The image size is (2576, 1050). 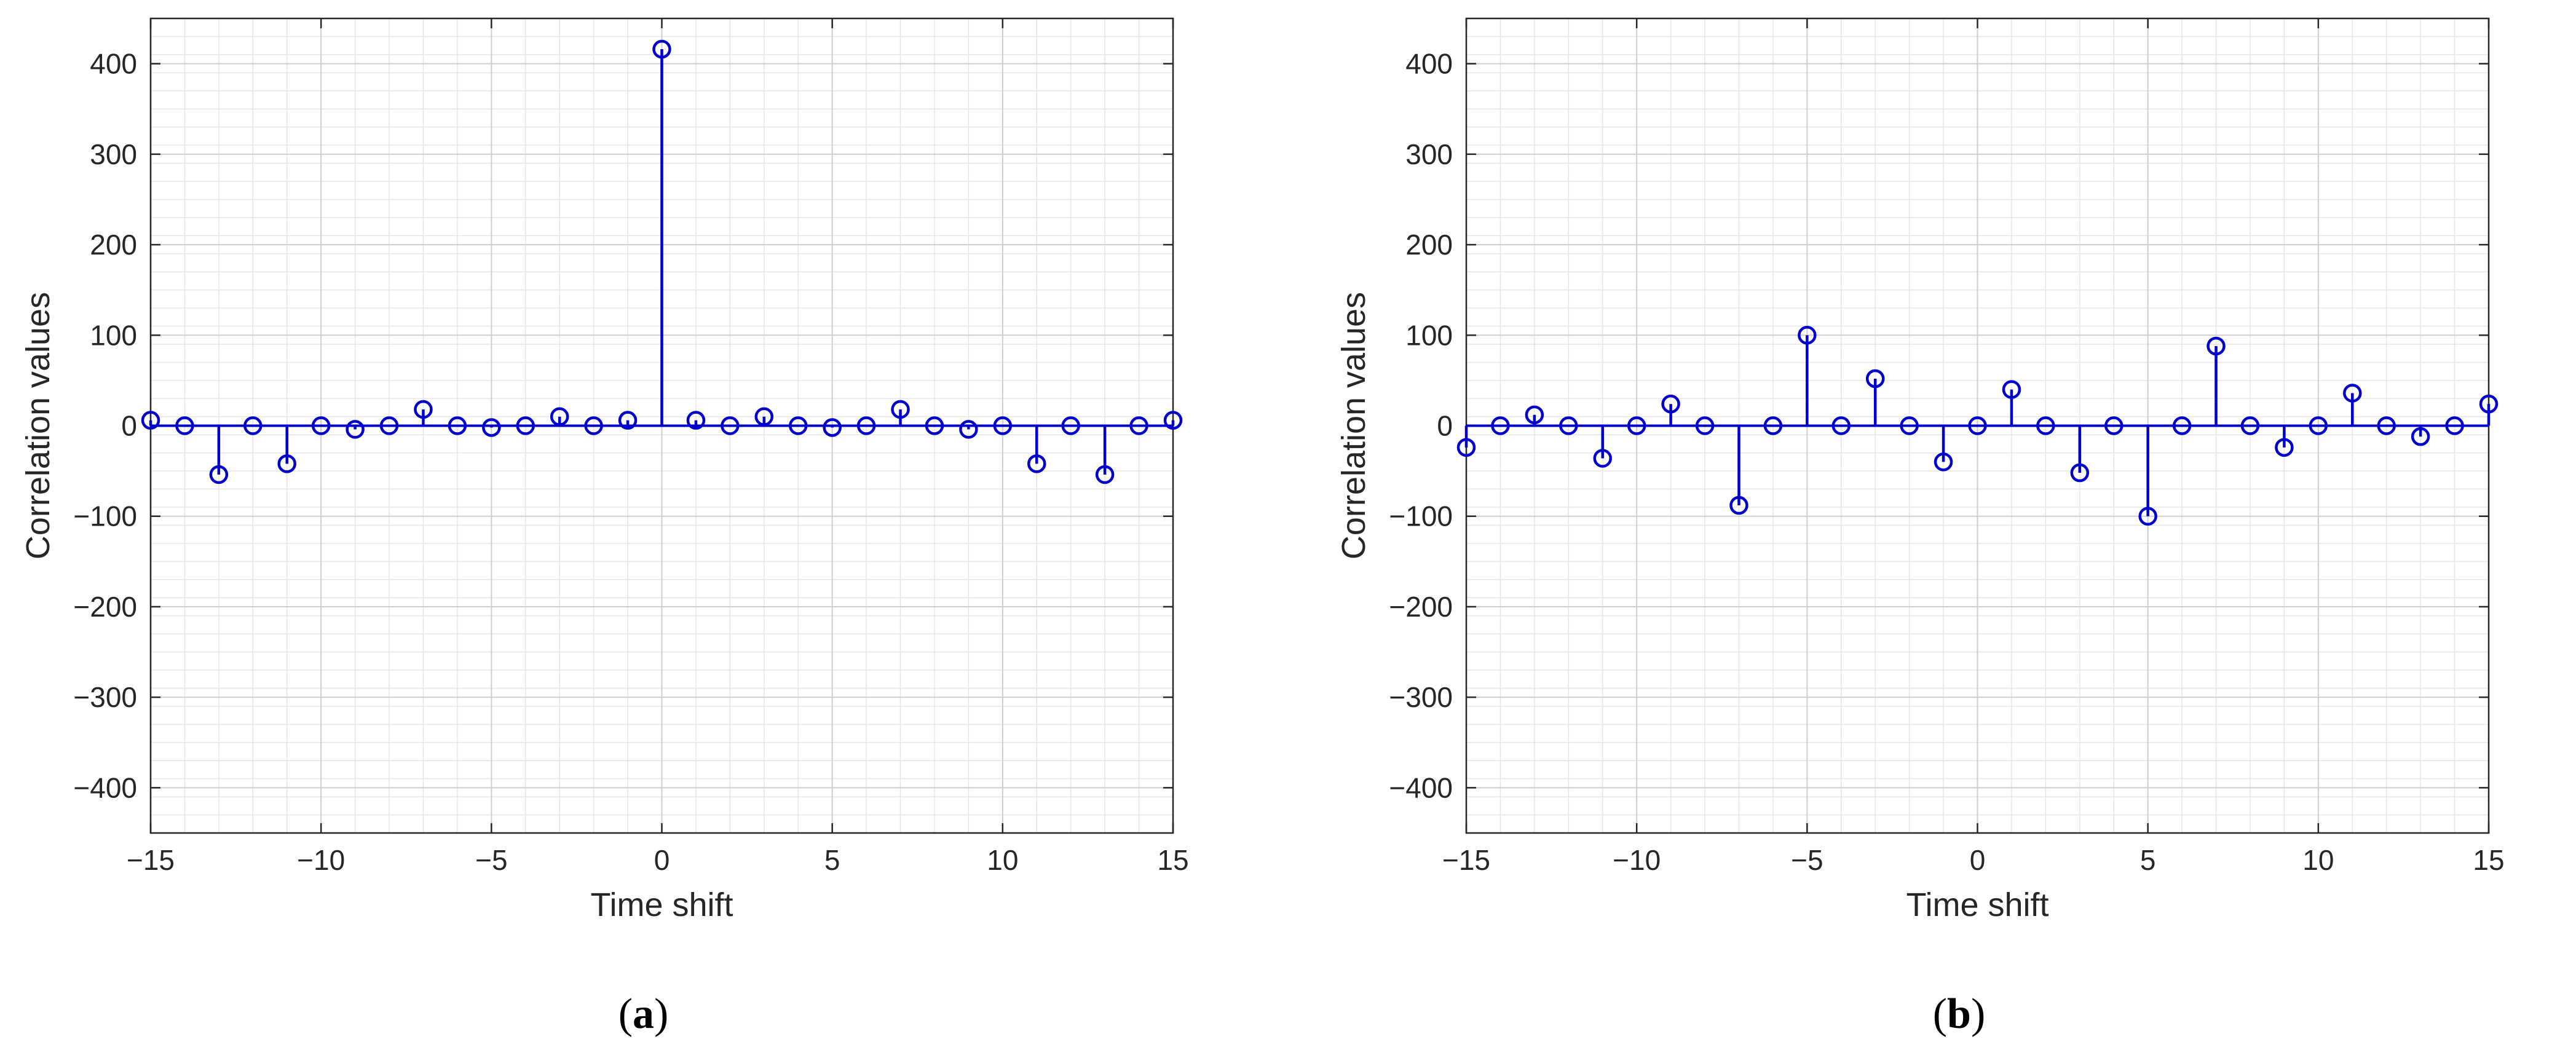 I want to click on panel-caption: (b), so click(x=1960, y=1014).